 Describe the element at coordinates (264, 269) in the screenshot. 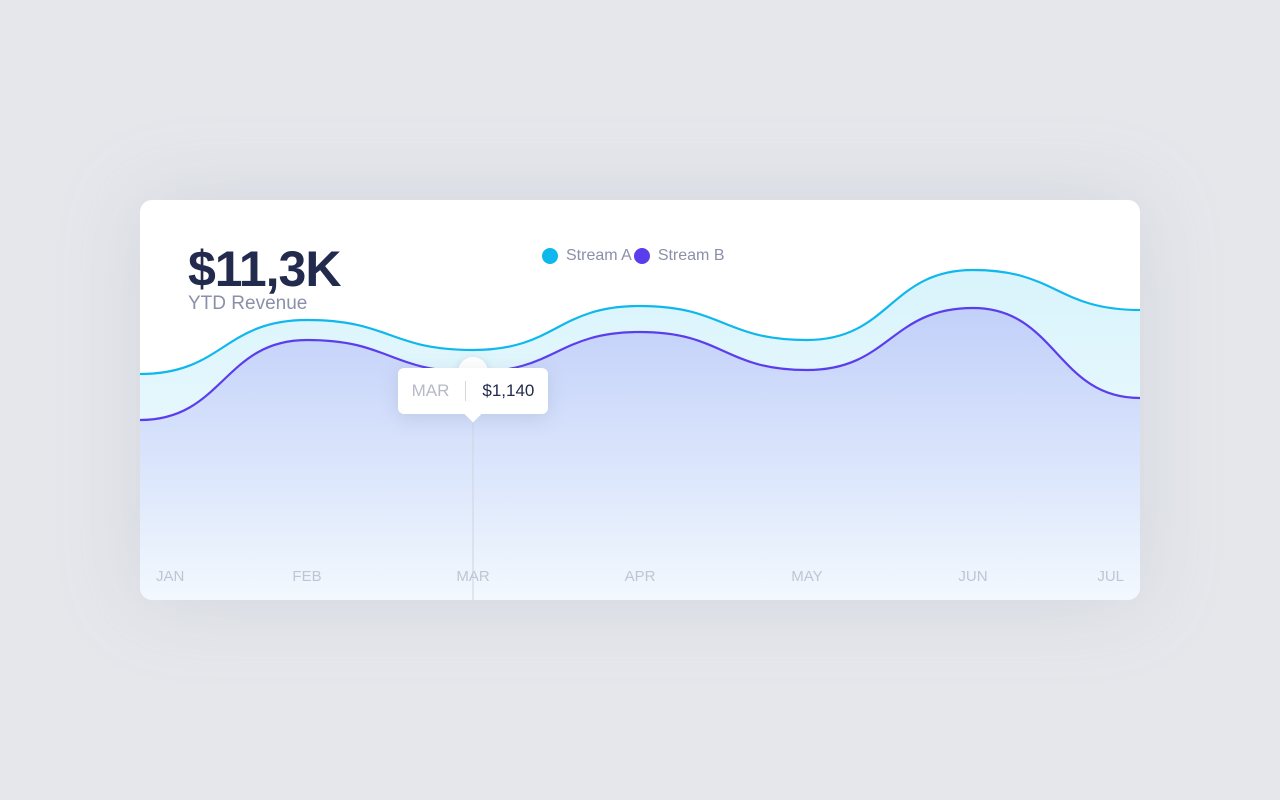

I see `ytd-revenue-value: $11,3K` at that location.